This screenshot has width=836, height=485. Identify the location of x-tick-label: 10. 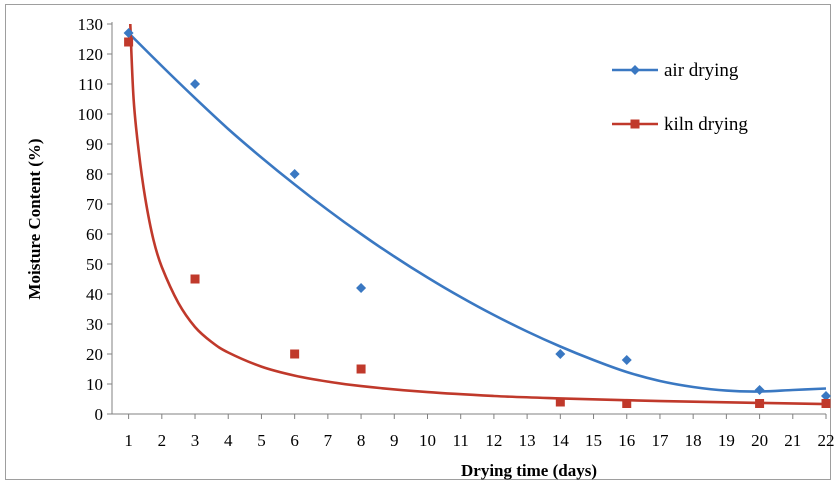
(427, 440).